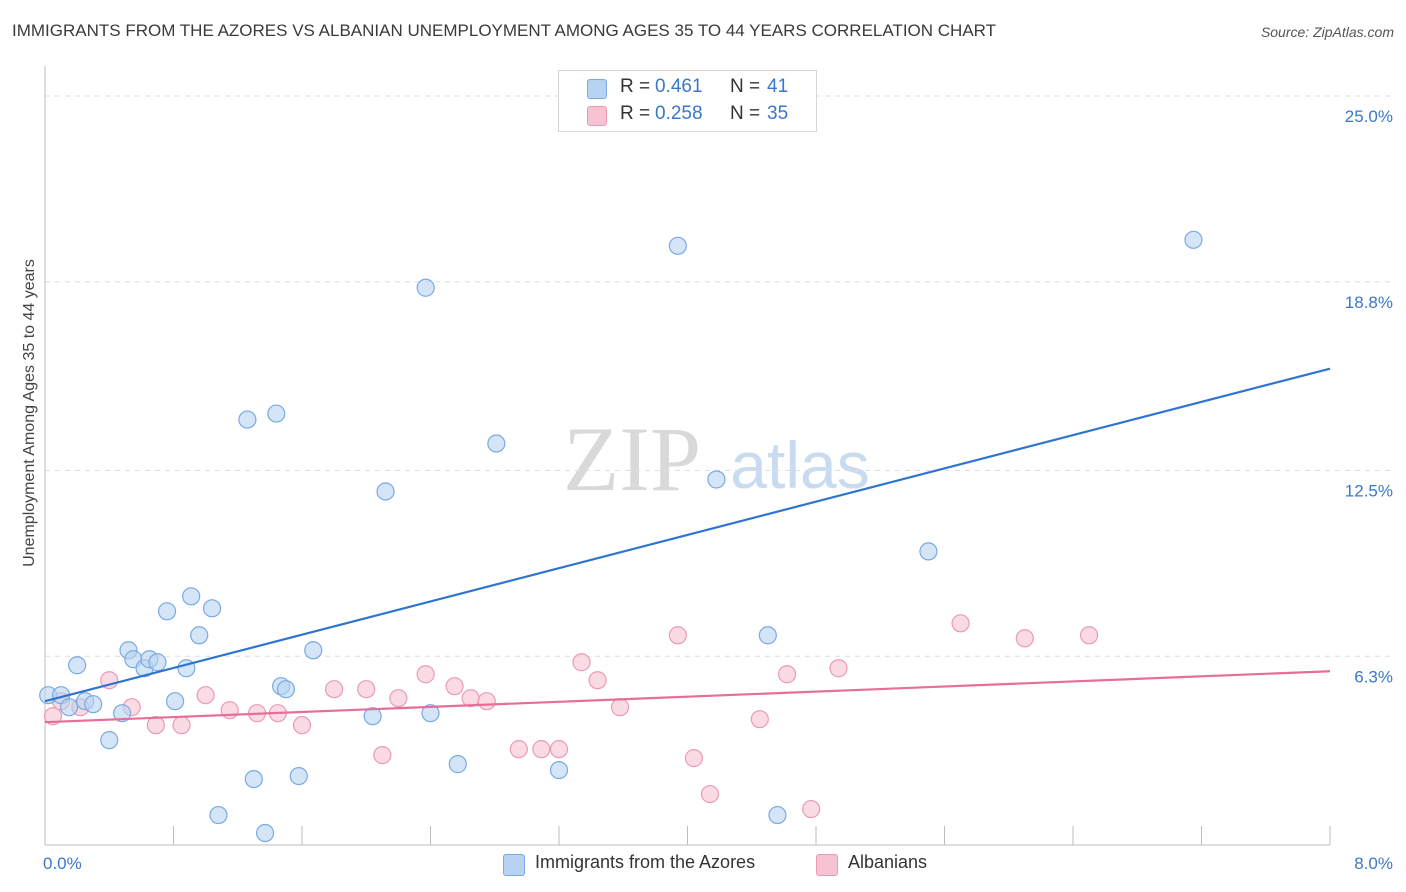 The image size is (1406, 892). What do you see at coordinates (1373, 676) in the screenshot?
I see `y-tick-label: 6.3%` at bounding box center [1373, 676].